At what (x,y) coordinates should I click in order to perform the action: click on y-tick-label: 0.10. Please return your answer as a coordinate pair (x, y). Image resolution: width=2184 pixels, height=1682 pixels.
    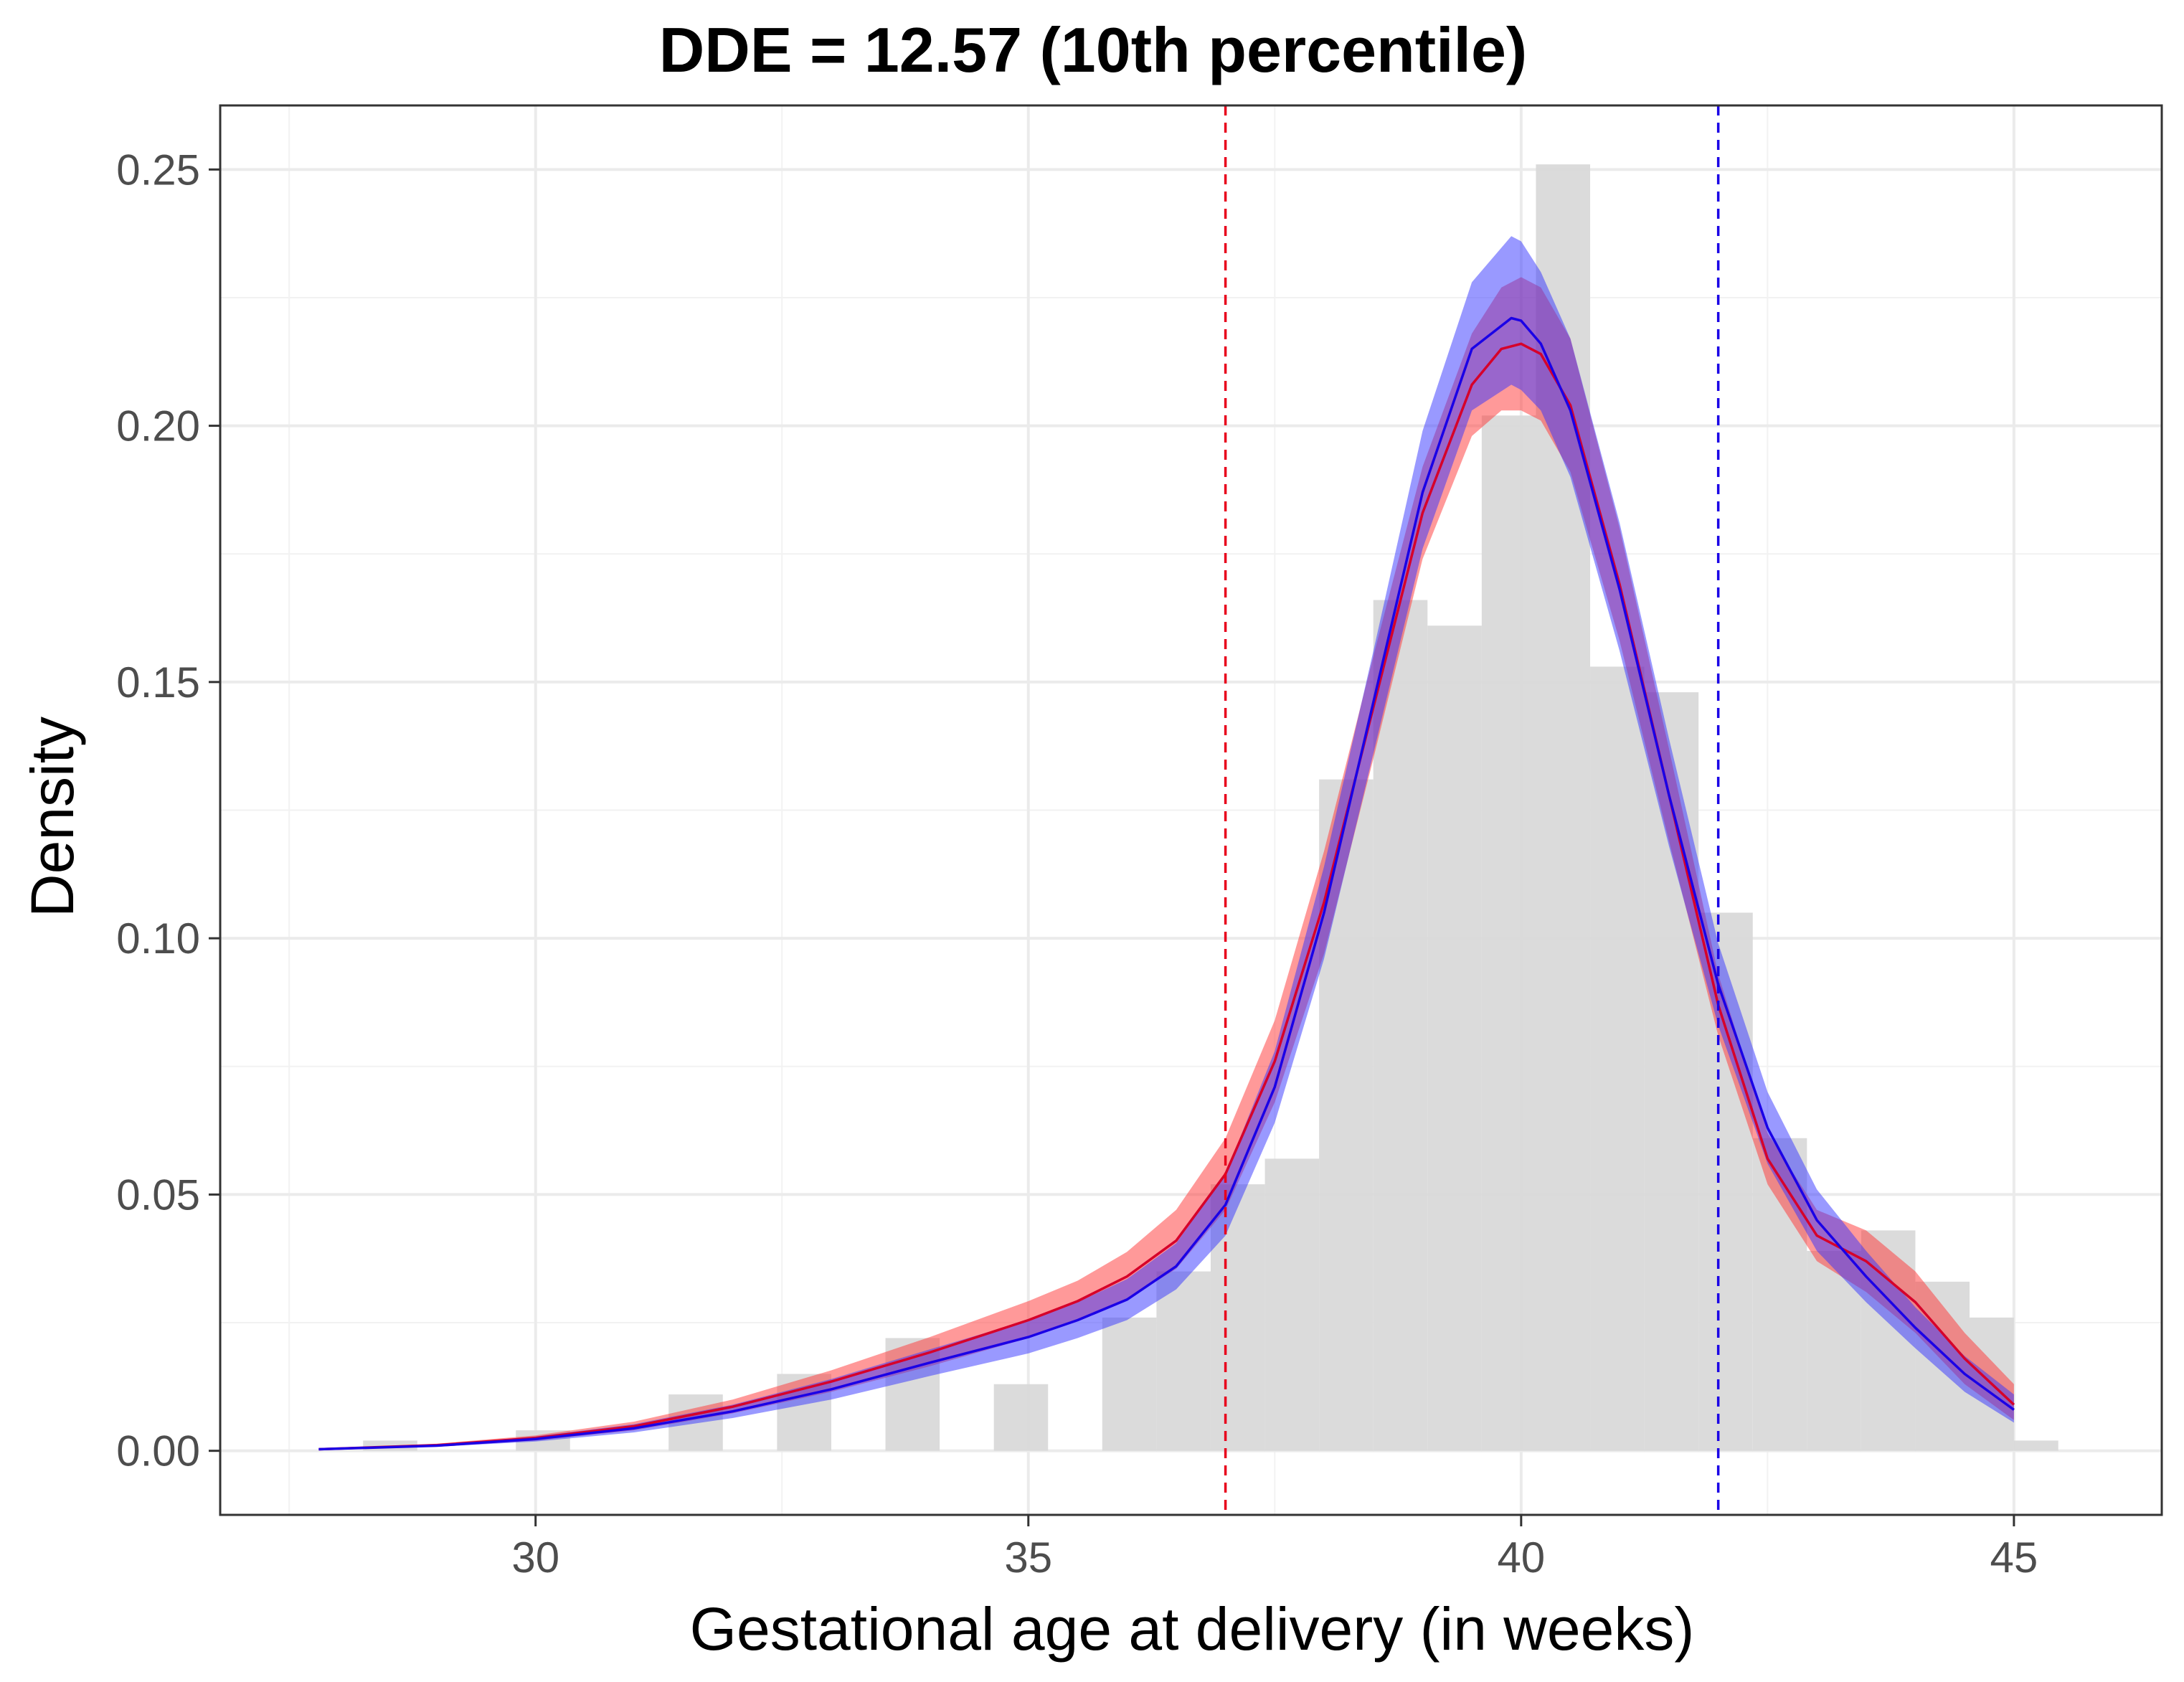
    Looking at the image, I should click on (158, 939).